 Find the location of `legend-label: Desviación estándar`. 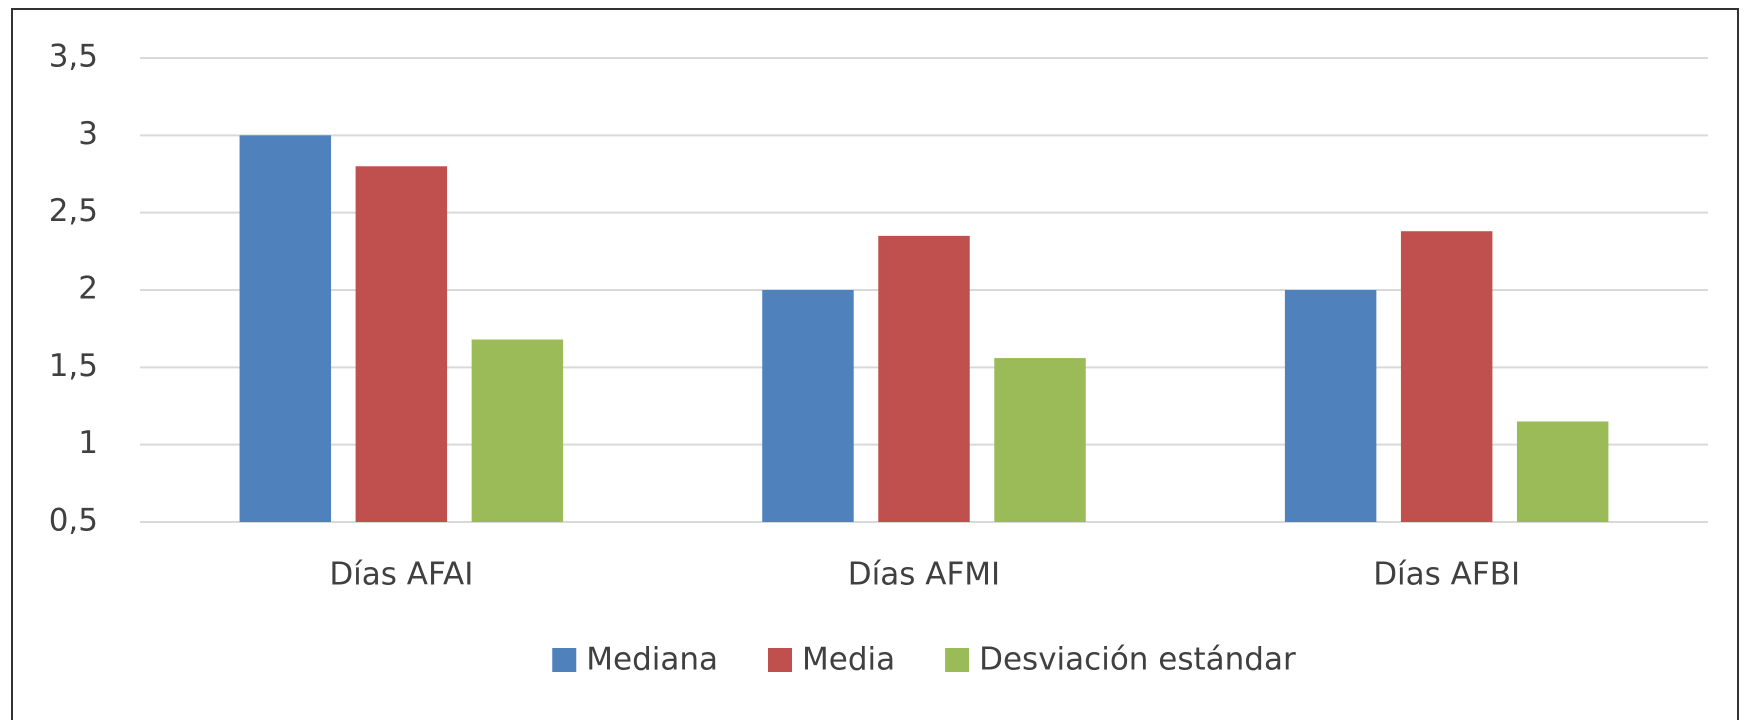

legend-label: Desviación estándar is located at coordinates (1137, 660).